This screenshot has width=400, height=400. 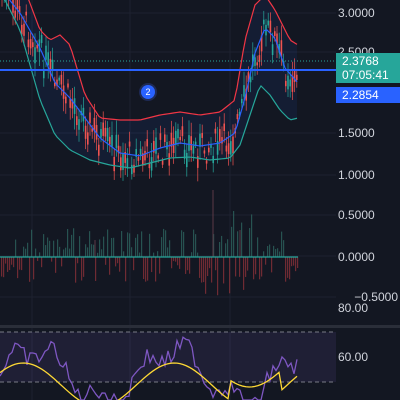 I want to click on horizontal-line-price-tag: 2.2854, so click(x=368, y=95).